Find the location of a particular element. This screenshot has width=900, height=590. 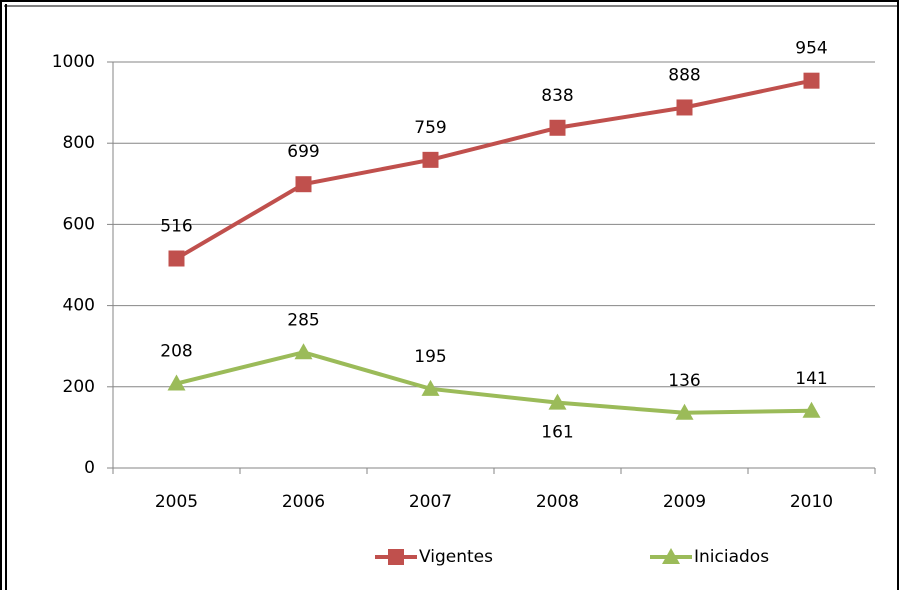

x-tick-label: 2010 is located at coordinates (811, 502).